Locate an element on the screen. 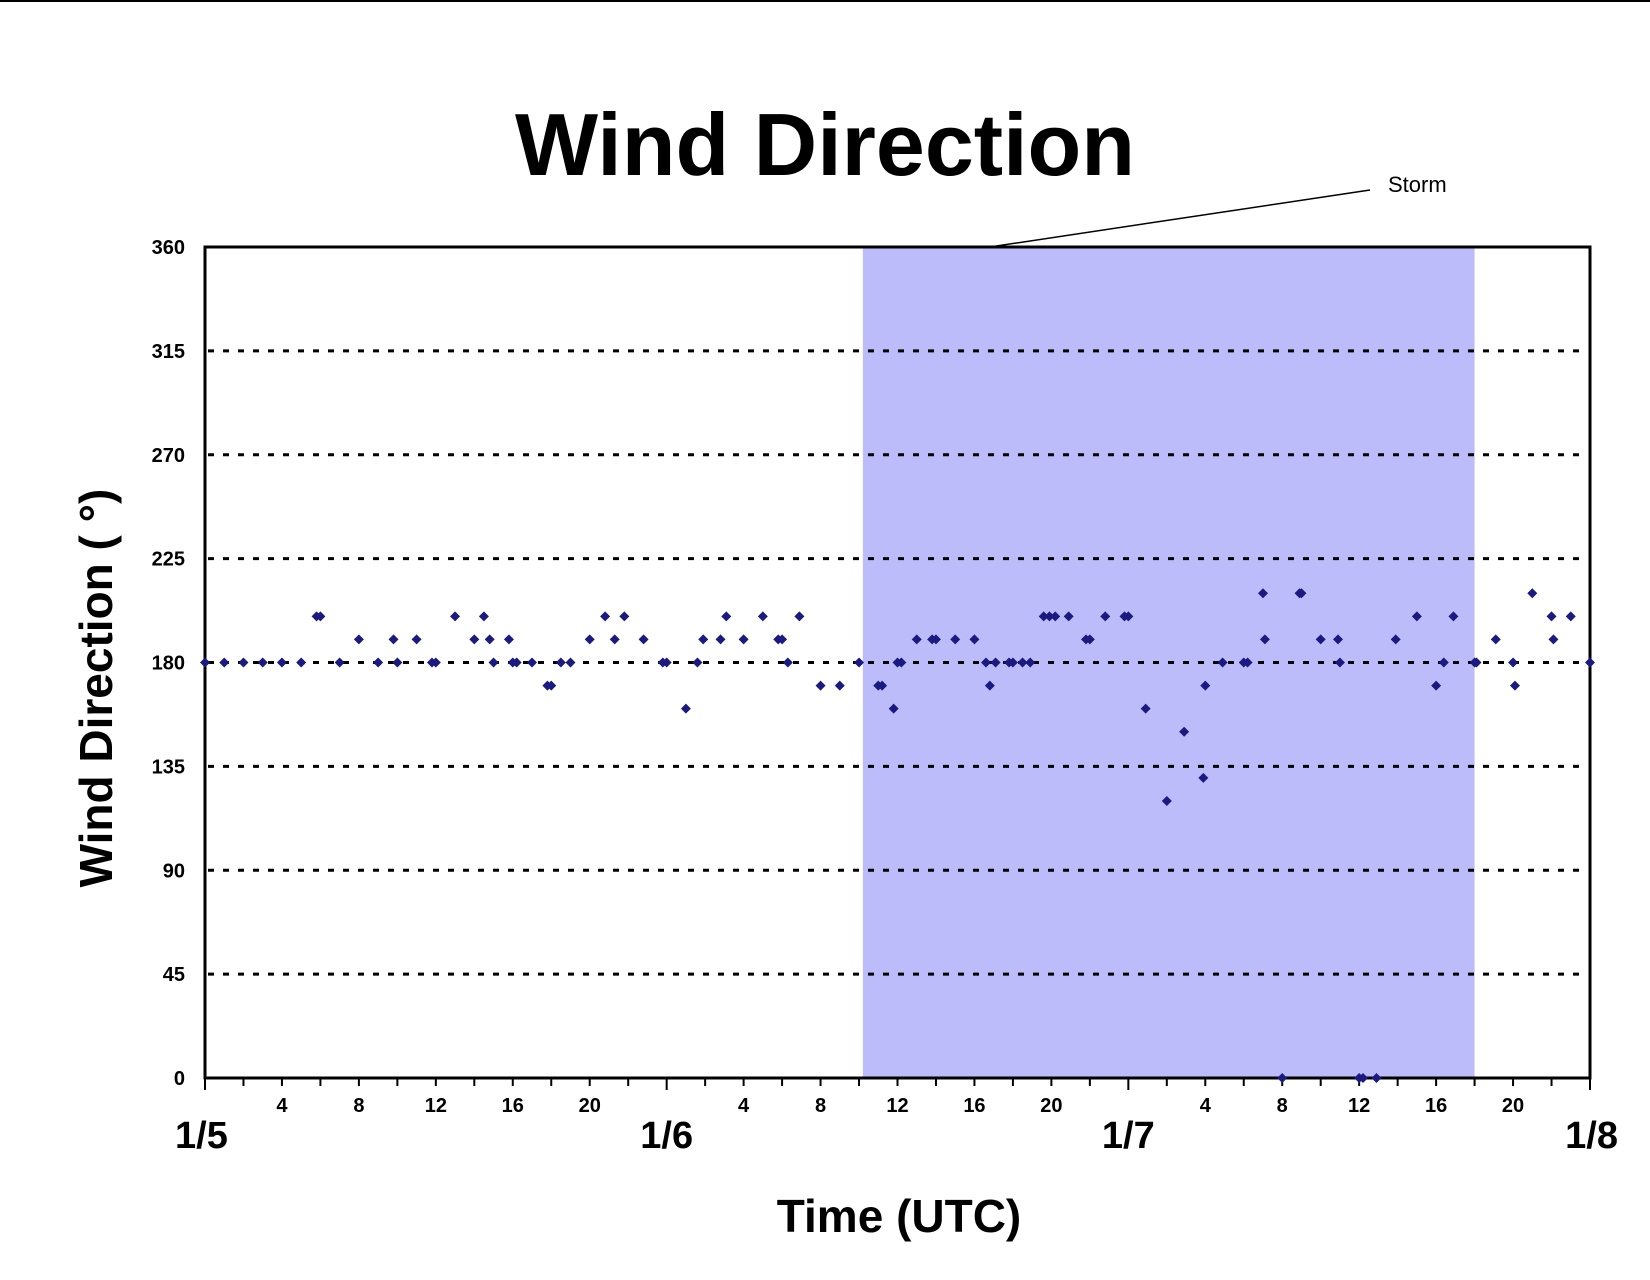  storm-annotation-leader-line is located at coordinates (1180, 218).